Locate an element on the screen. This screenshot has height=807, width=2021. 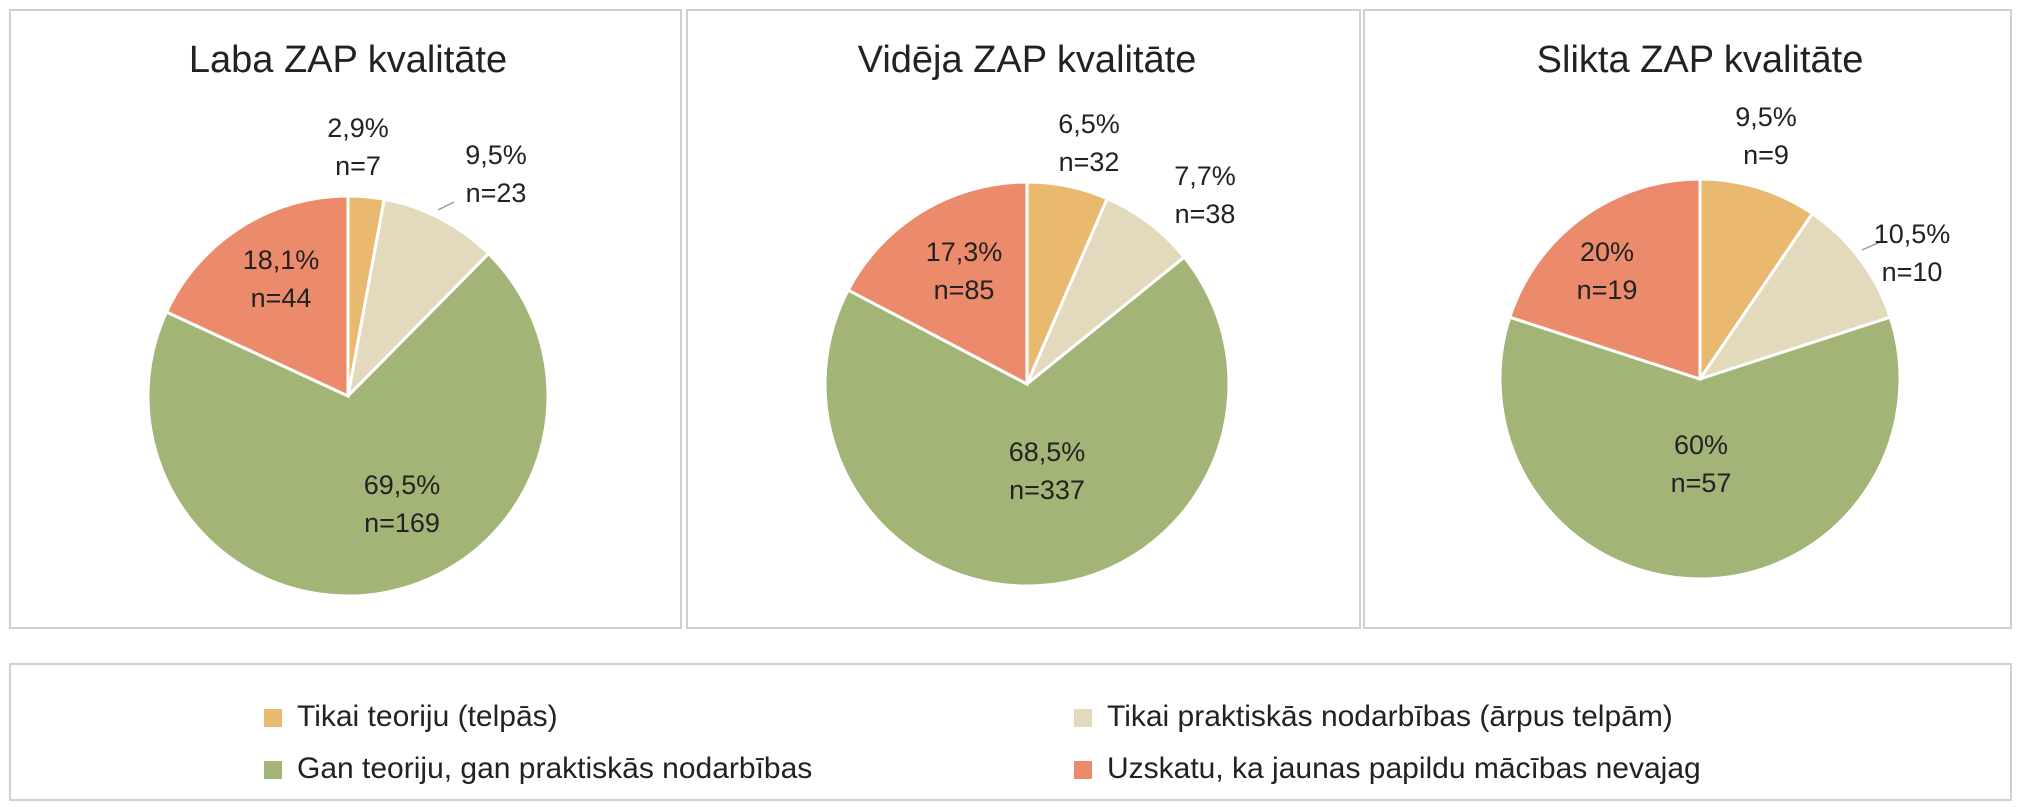
data-label: 10,5% is located at coordinates (1912, 234).